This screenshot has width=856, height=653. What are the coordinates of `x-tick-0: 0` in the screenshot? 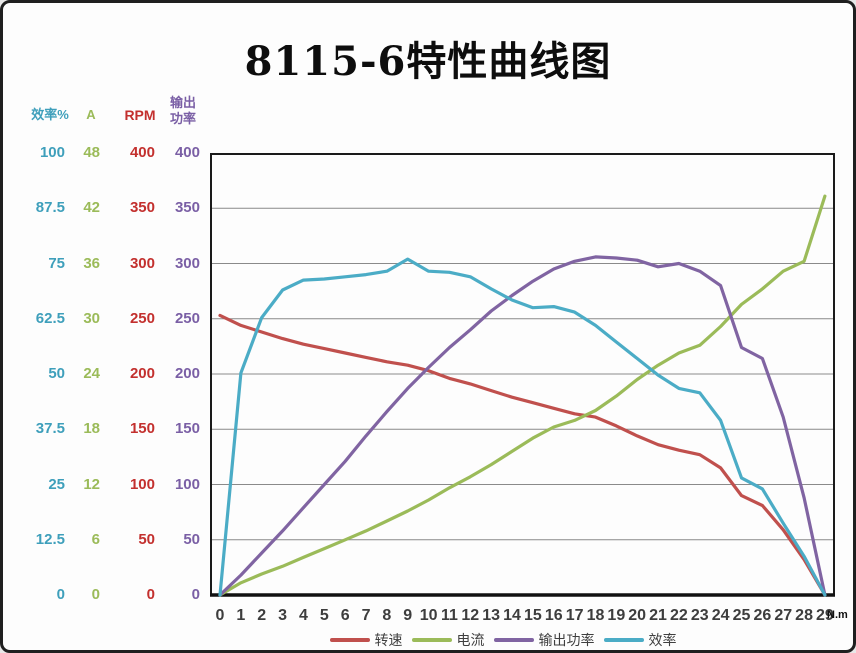 It's located at (220, 615).